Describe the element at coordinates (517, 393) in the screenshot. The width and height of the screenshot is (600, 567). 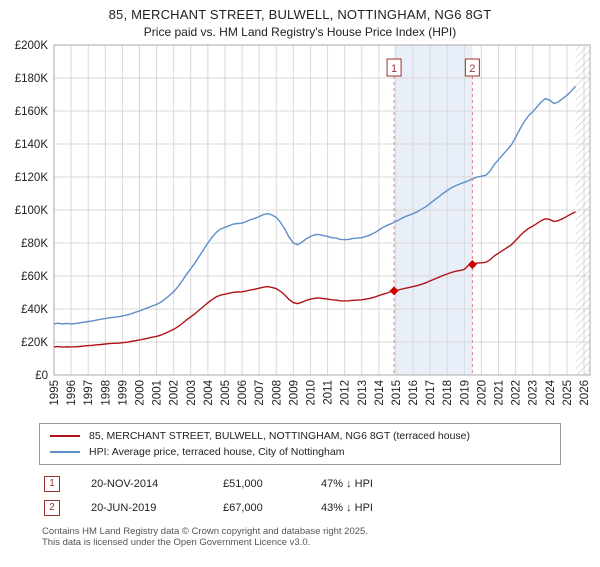
I see `svg-text: 2022` at that location.